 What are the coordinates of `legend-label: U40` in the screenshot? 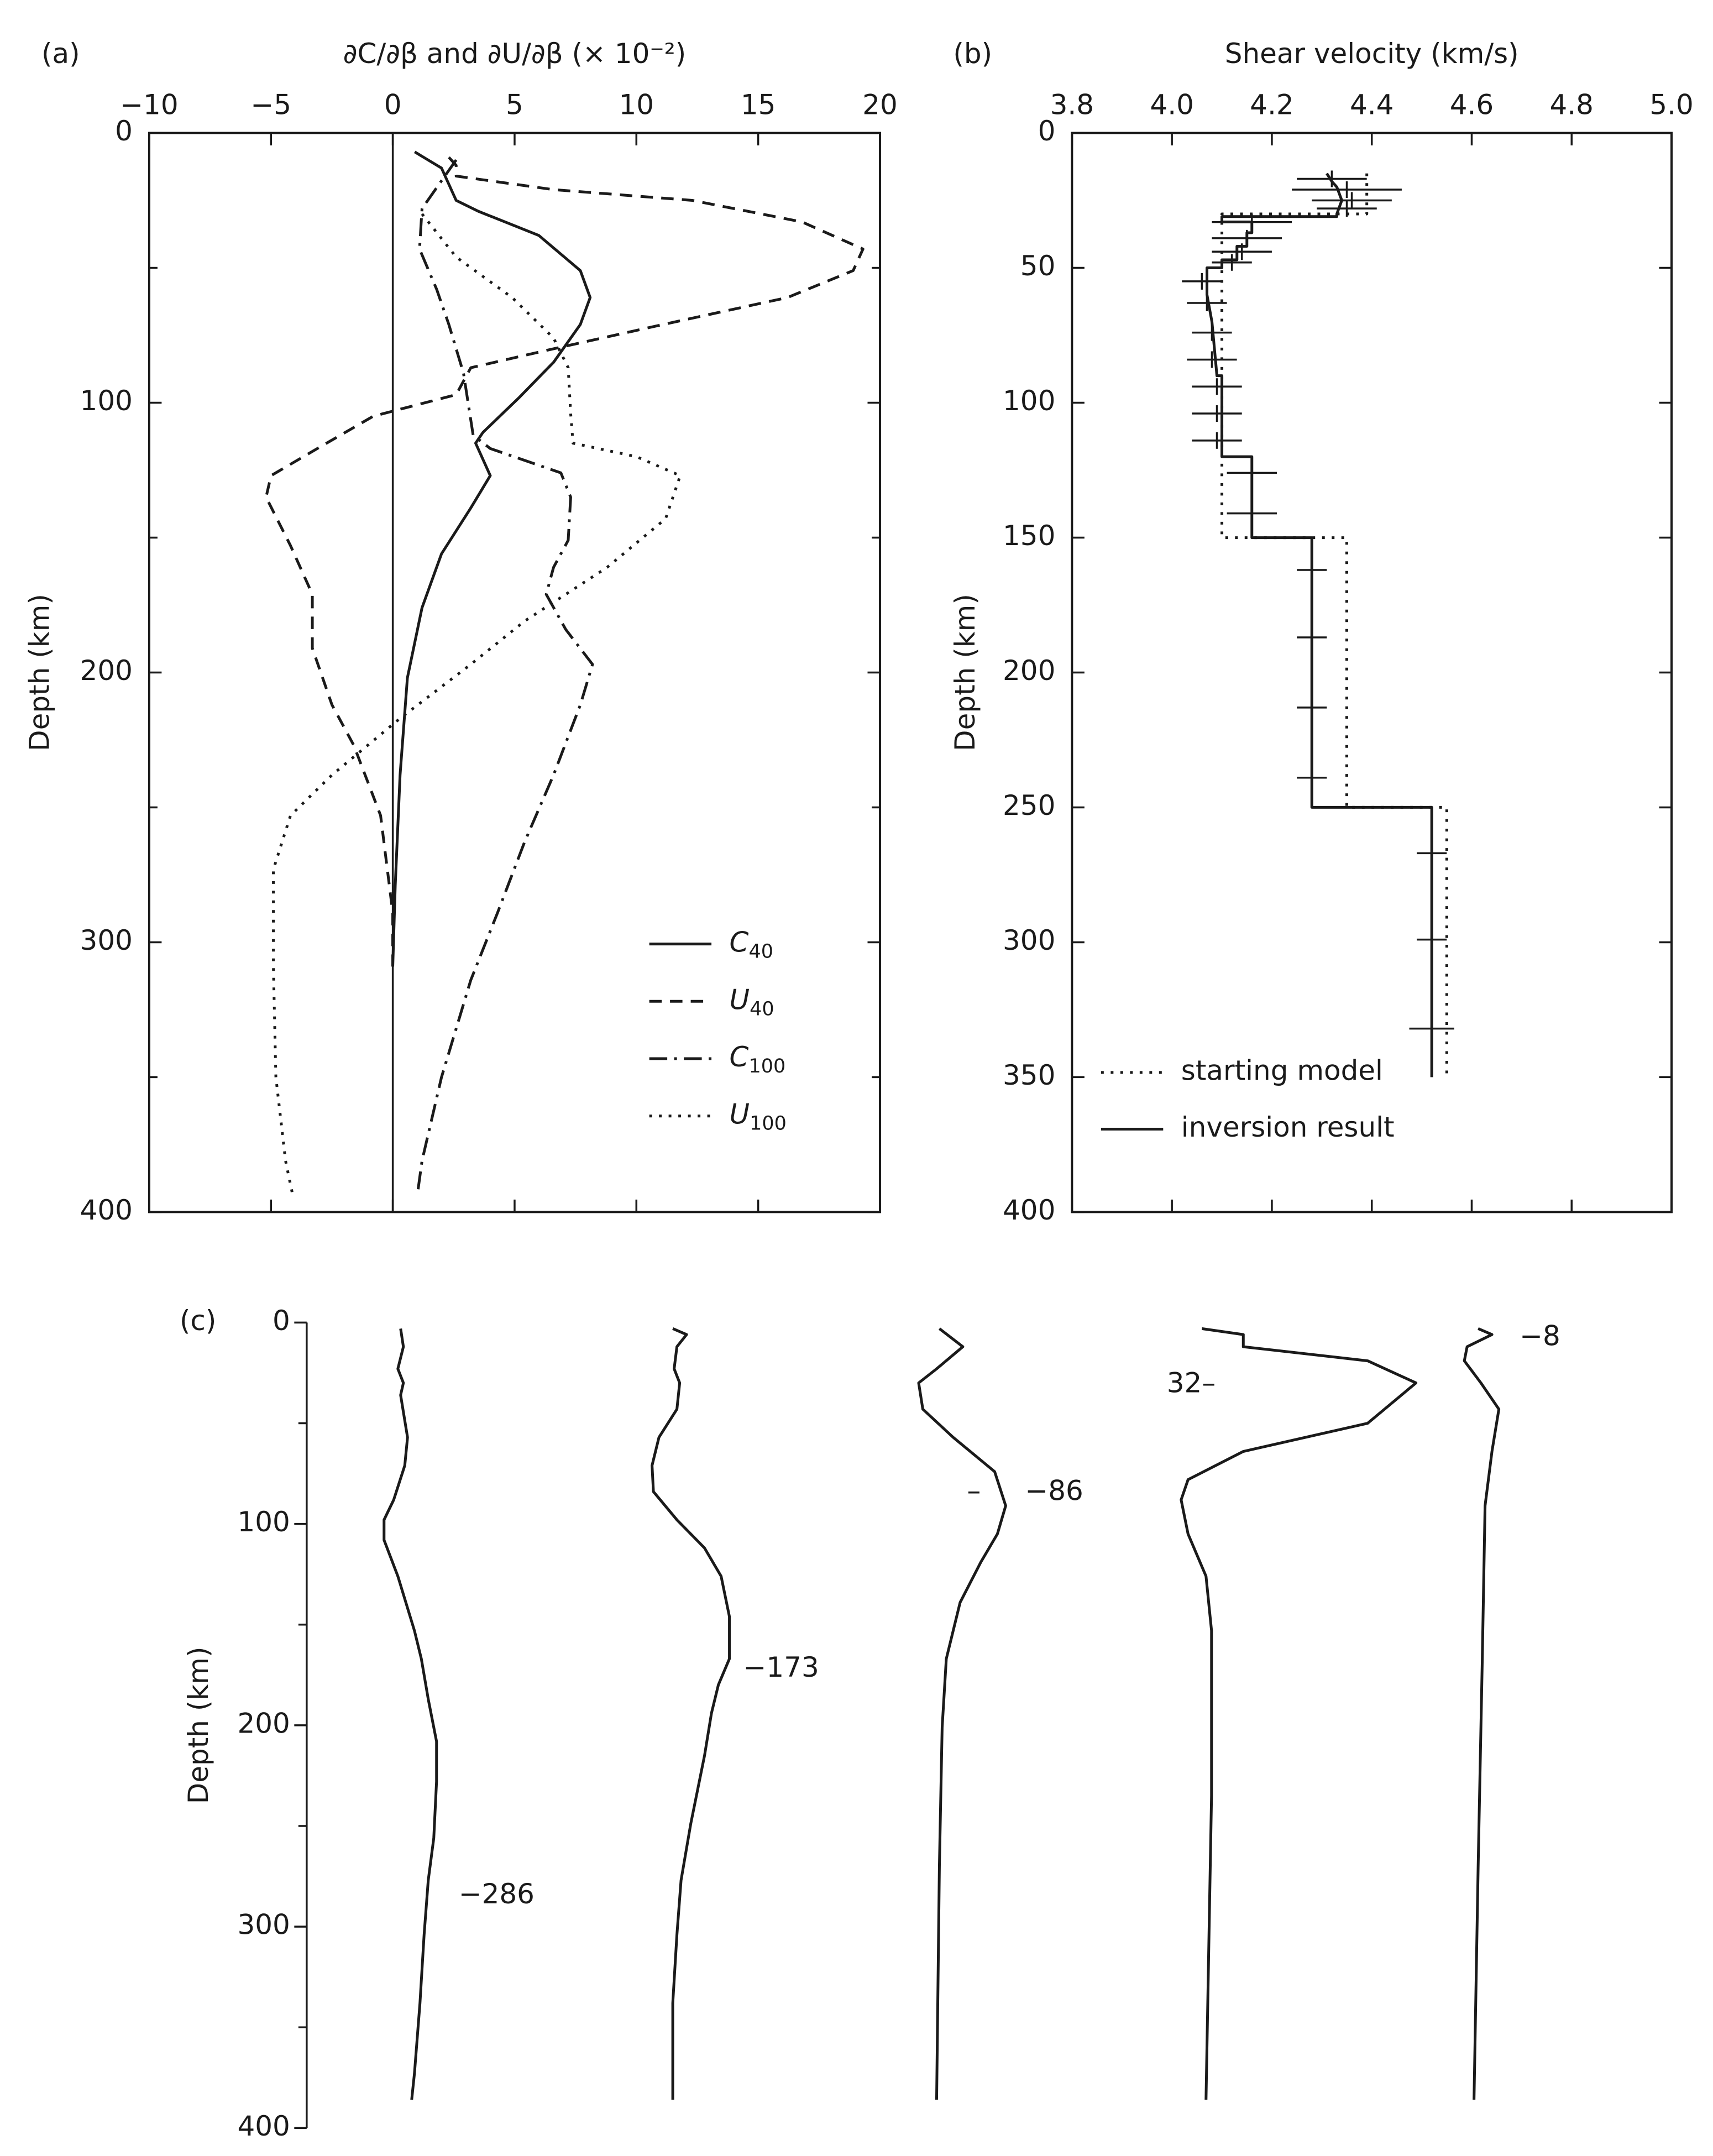 It's located at (752, 1002).